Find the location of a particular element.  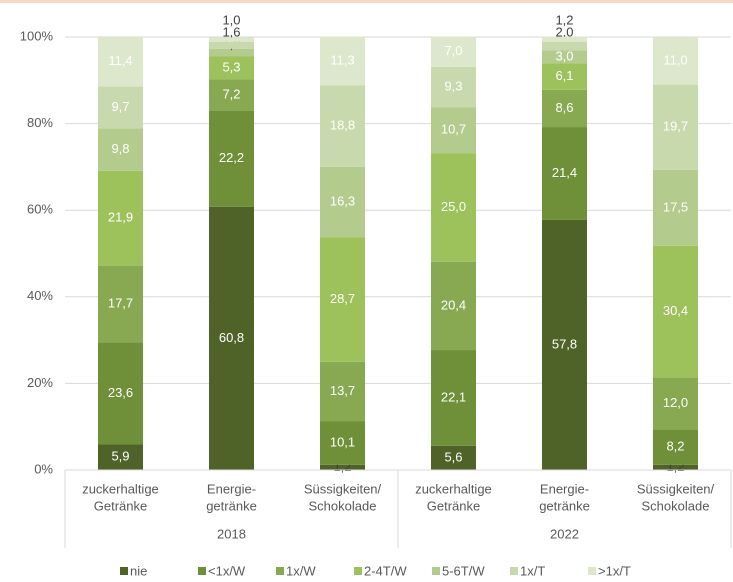

data-label: 23,6 is located at coordinates (120, 392).